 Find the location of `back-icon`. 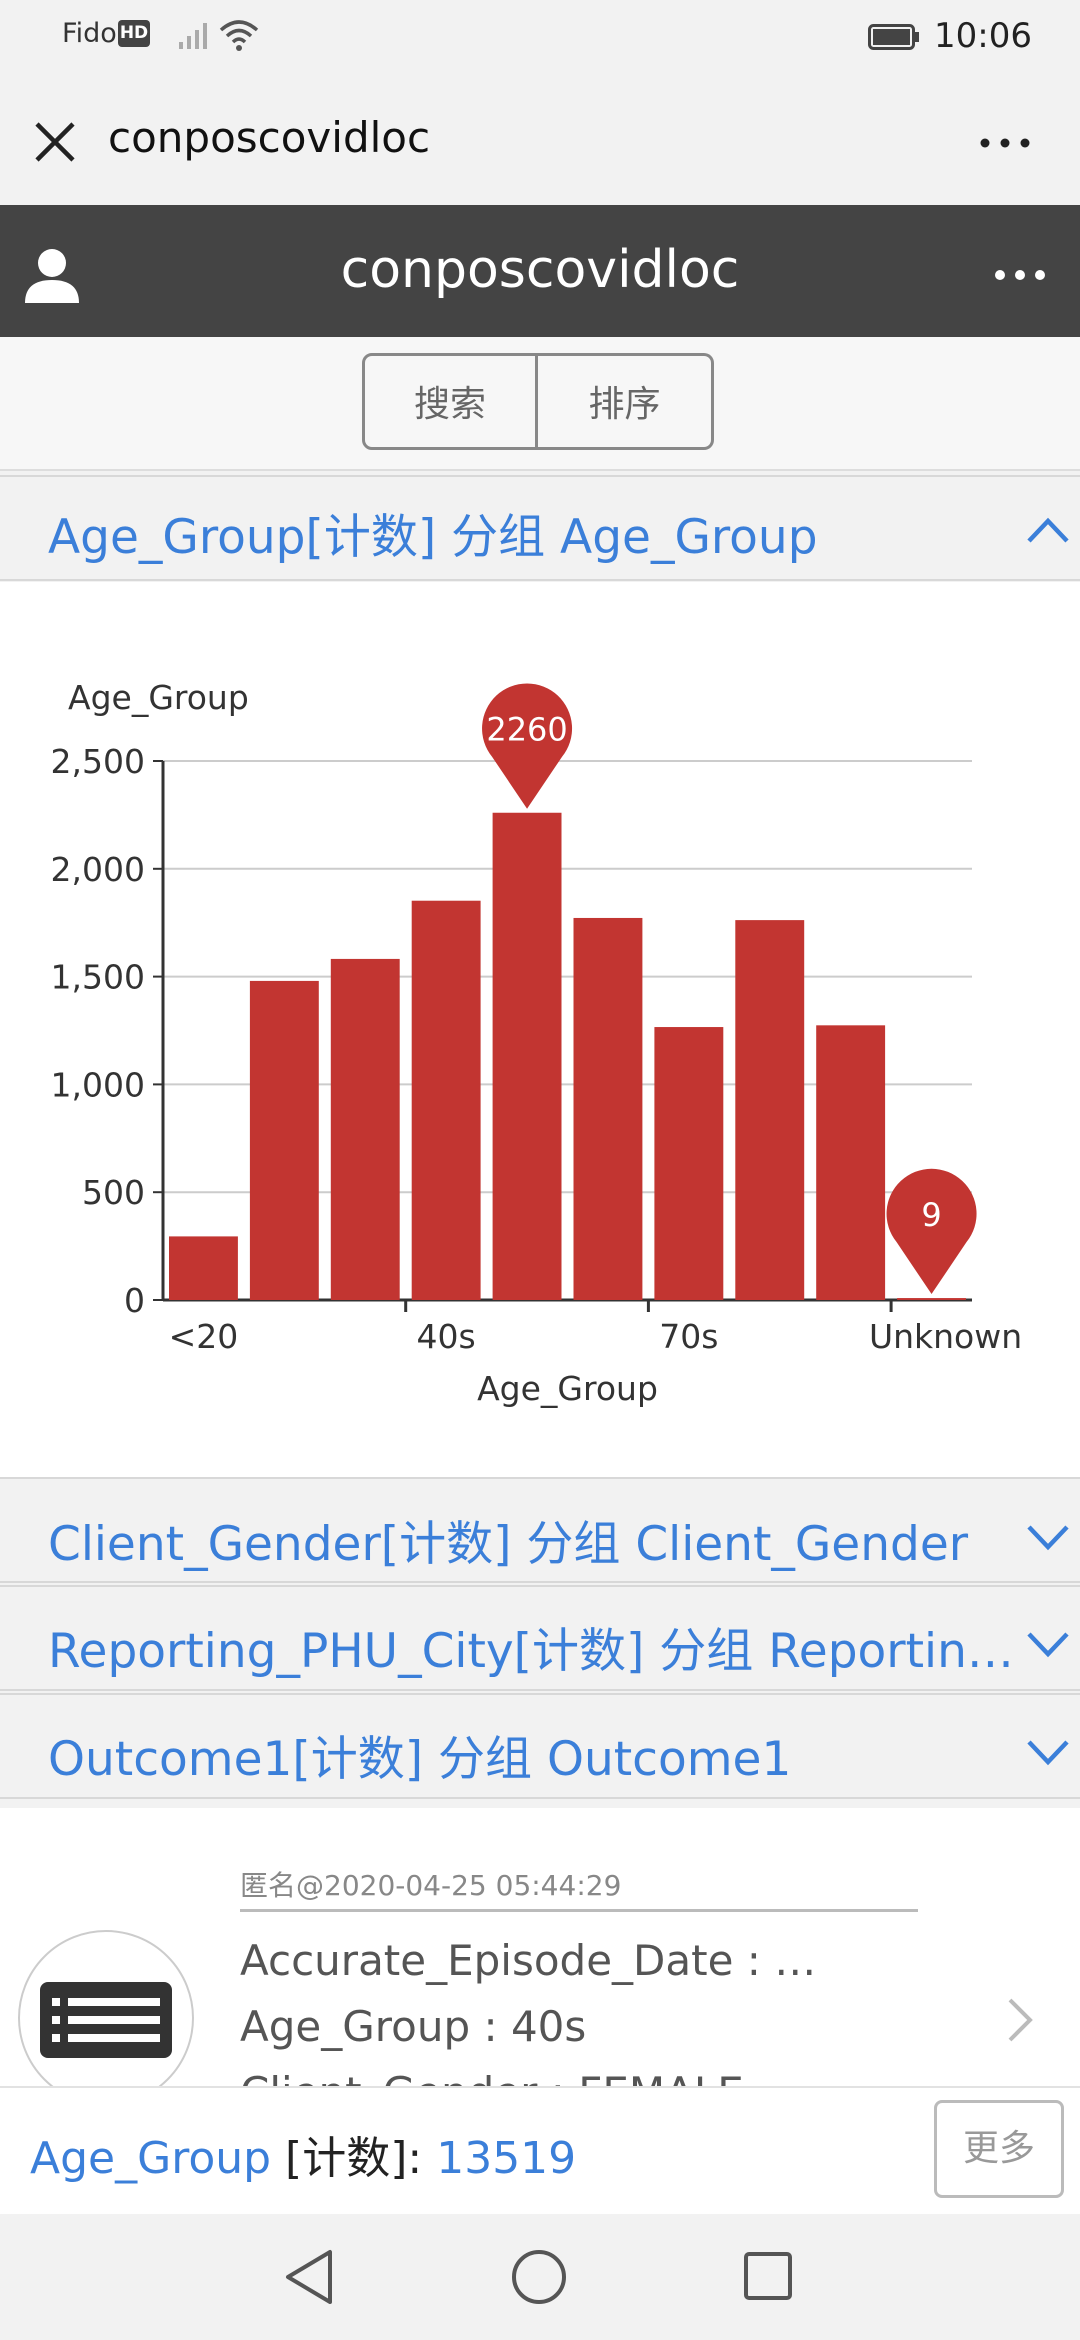

back-icon is located at coordinates (309, 2277).